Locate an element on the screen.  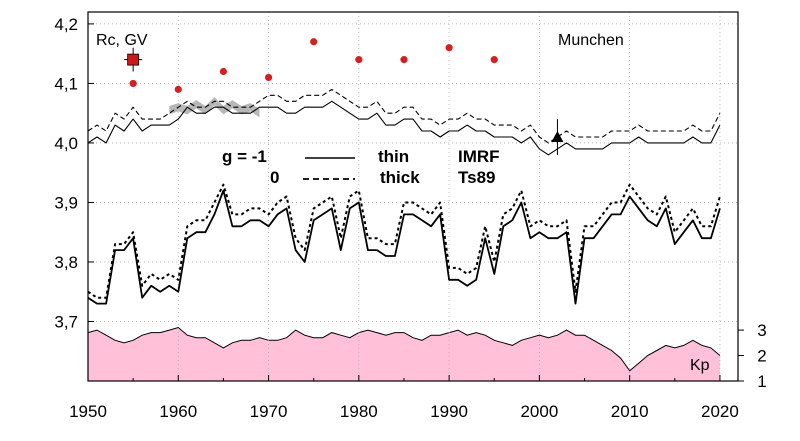
legend-style-row1: thin is located at coordinates (393, 156).